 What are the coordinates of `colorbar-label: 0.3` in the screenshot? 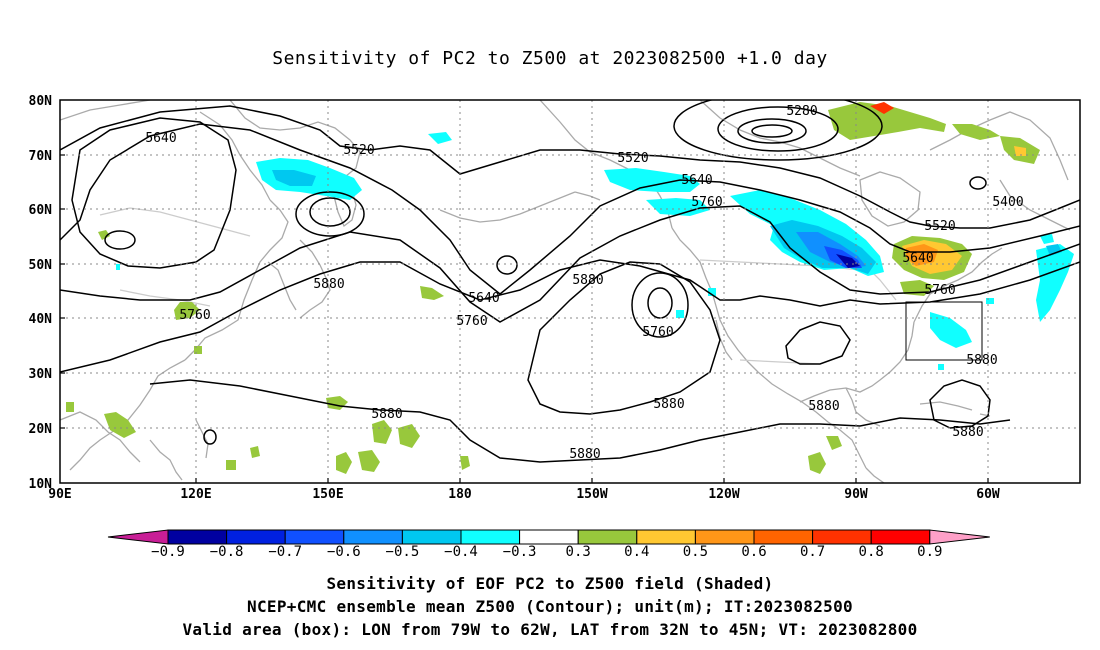 It's located at (578, 552).